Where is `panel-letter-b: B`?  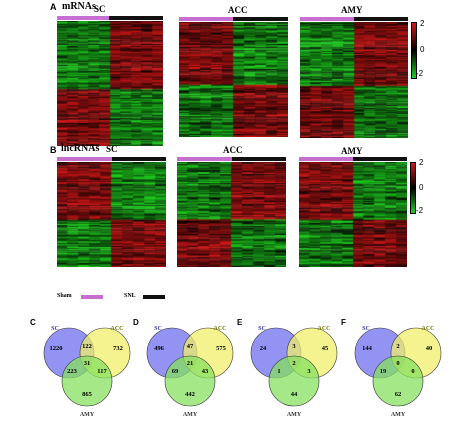 panel-letter-b: B is located at coordinates (53, 150).